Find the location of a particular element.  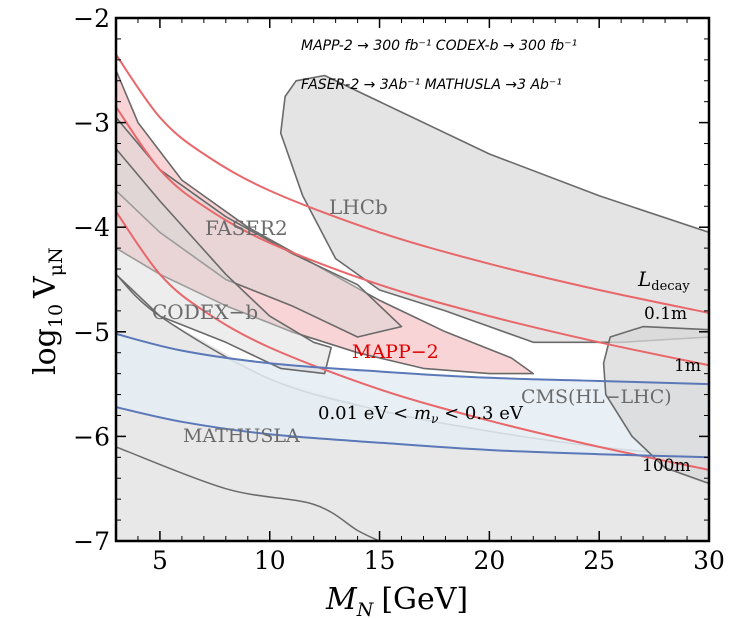

x-axis-title: MN [GeV] is located at coordinates (396, 600).